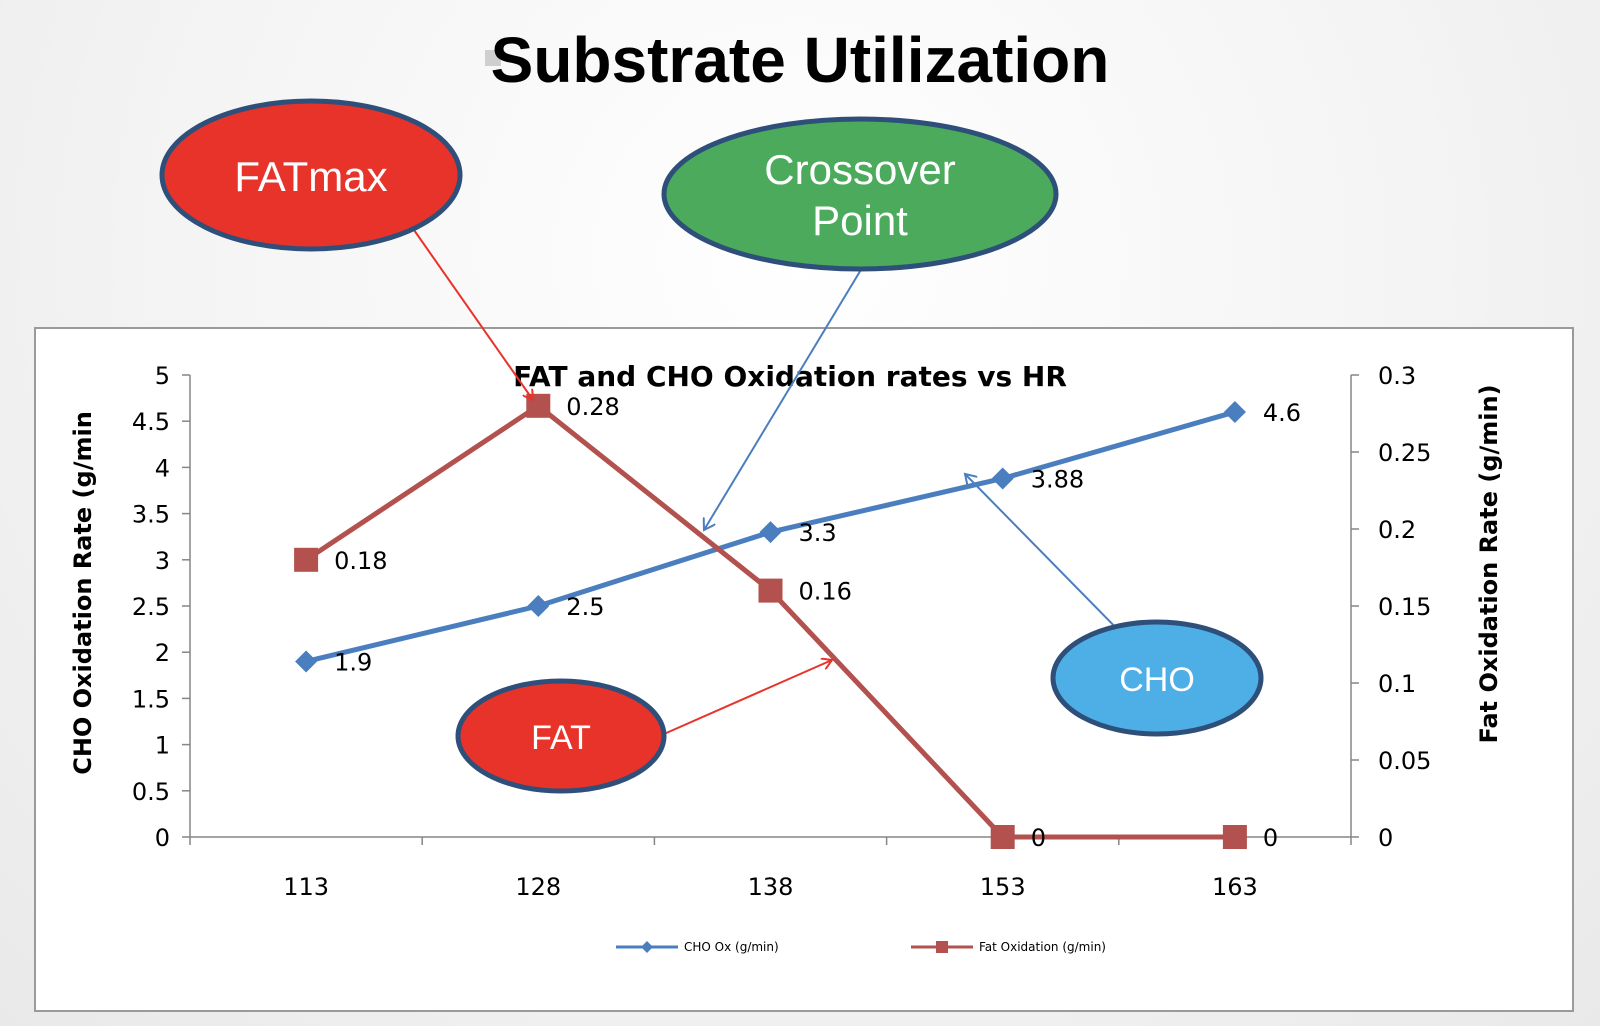 The width and height of the screenshot is (1600, 1026). I want to click on x-tick-label: 153, so click(1003, 887).